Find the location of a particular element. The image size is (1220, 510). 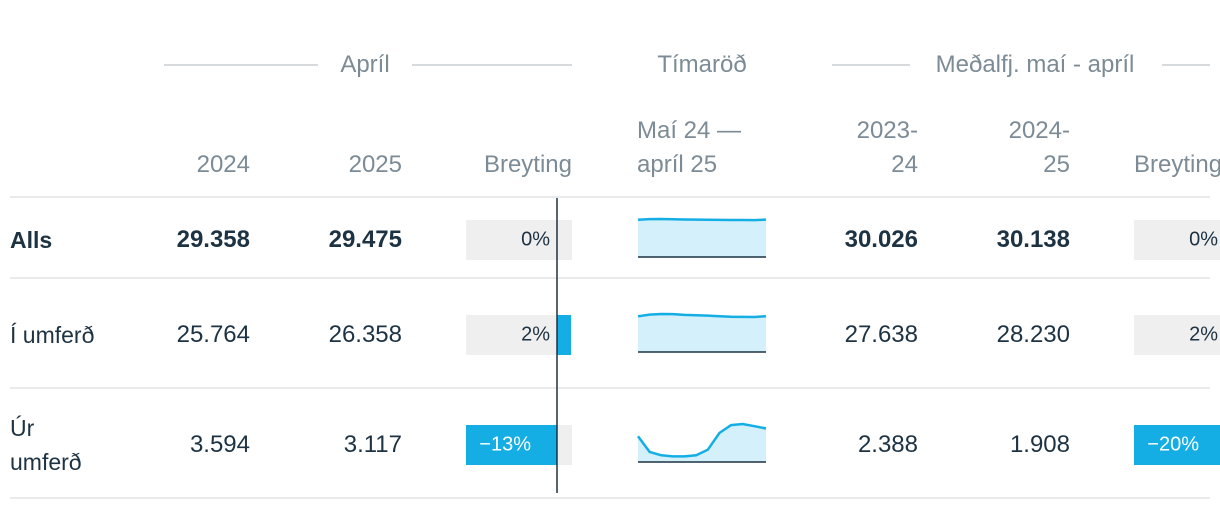

column-header-line: 2025 is located at coordinates (375, 164).